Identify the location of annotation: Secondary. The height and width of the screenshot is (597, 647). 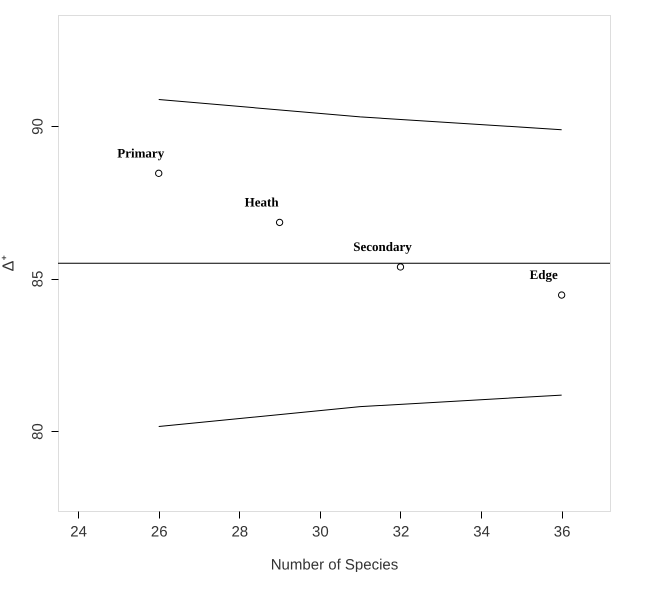
(382, 246).